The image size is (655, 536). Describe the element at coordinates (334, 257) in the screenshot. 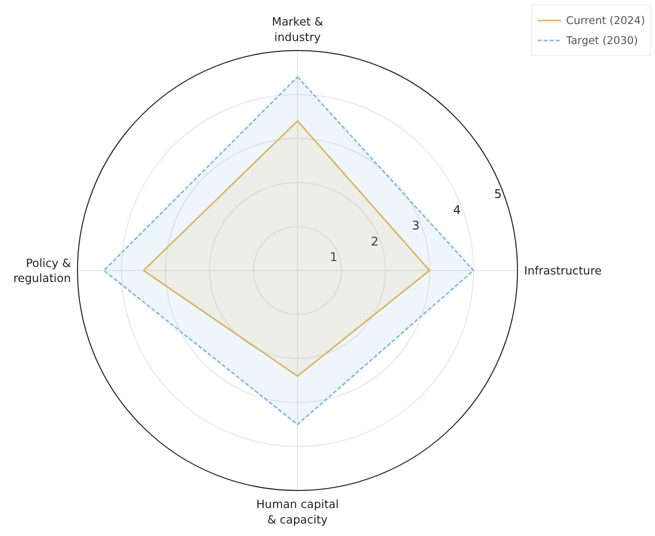

I see `y-tick-label: 1` at that location.